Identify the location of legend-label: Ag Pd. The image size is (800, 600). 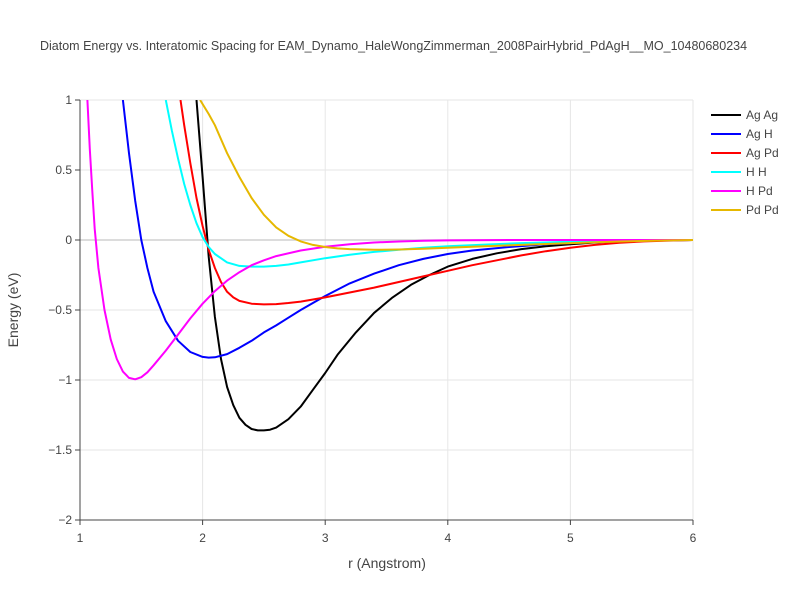
(762, 153).